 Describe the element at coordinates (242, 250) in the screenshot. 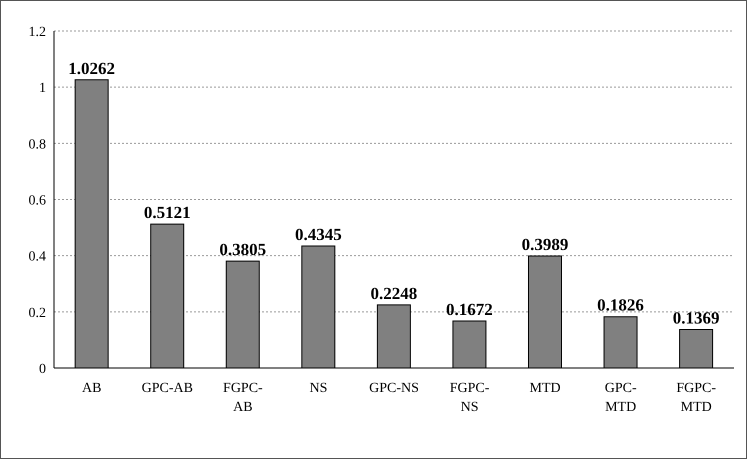

I see `data-label: 0.3805` at that location.